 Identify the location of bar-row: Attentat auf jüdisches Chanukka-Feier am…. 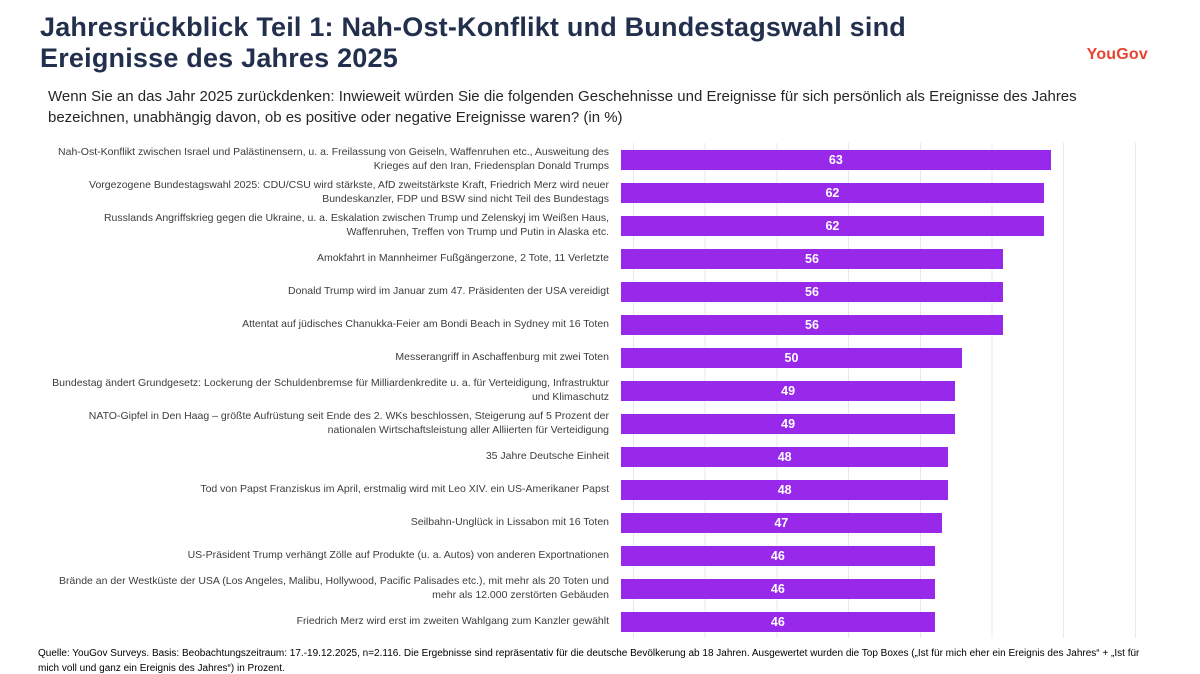
(600, 324).